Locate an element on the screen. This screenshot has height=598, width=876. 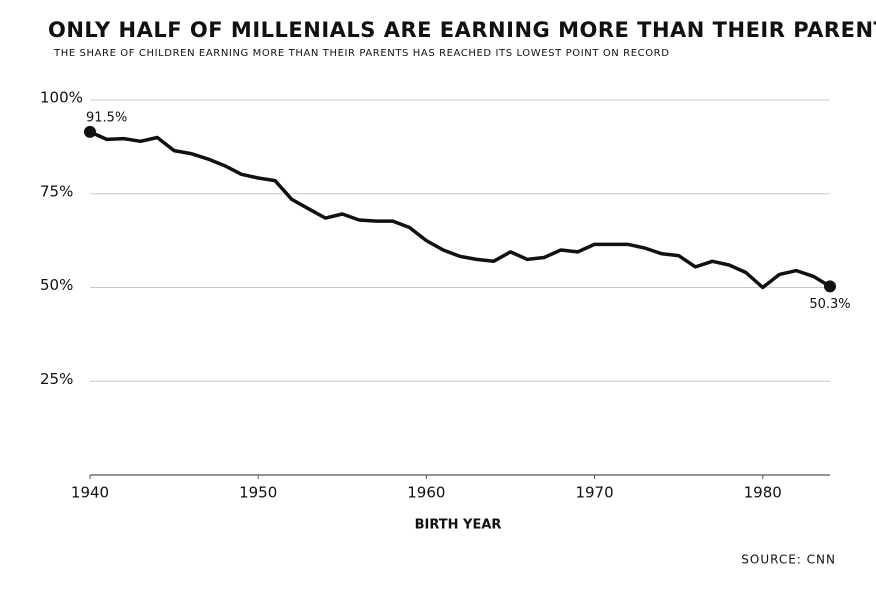
source: SOURCE: CNN is located at coordinates (788, 560).